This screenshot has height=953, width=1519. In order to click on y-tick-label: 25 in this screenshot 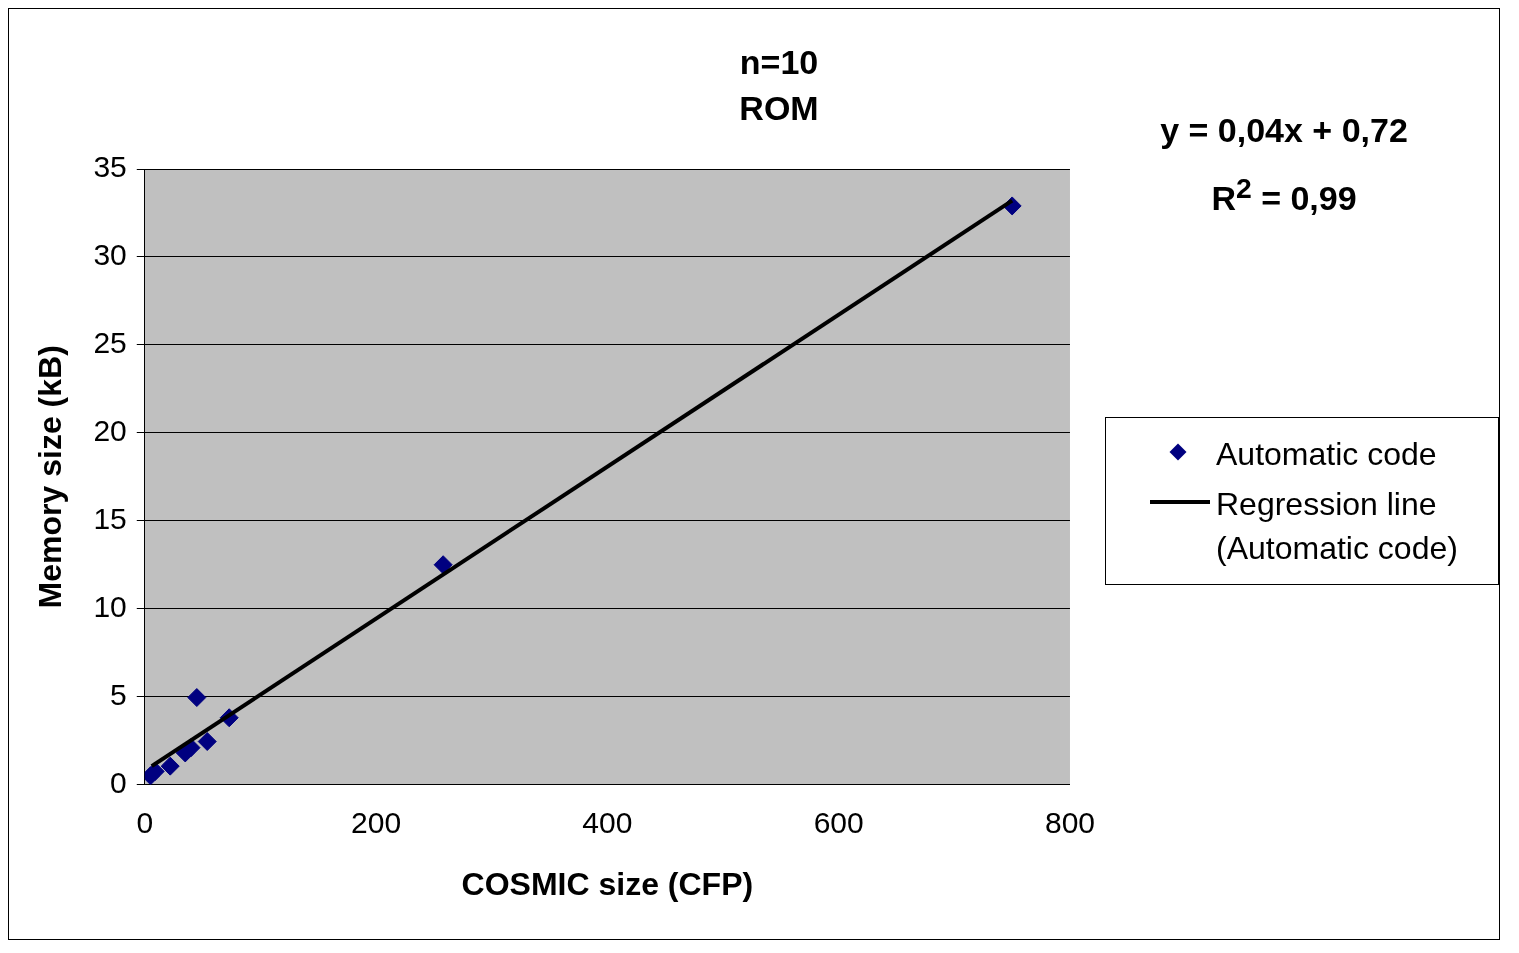, I will do `click(110, 343)`.